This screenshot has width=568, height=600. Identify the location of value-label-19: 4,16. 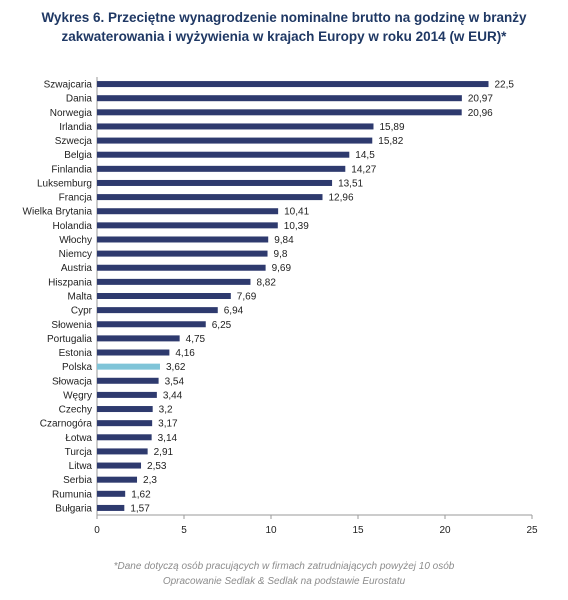
(185, 353).